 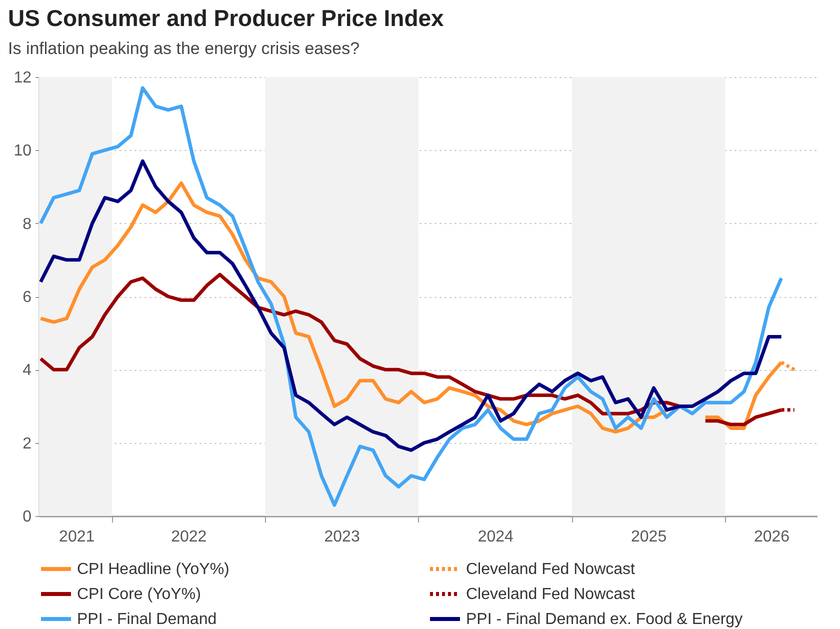 What do you see at coordinates (27, 443) in the screenshot?
I see `y-tick-label: 2` at bounding box center [27, 443].